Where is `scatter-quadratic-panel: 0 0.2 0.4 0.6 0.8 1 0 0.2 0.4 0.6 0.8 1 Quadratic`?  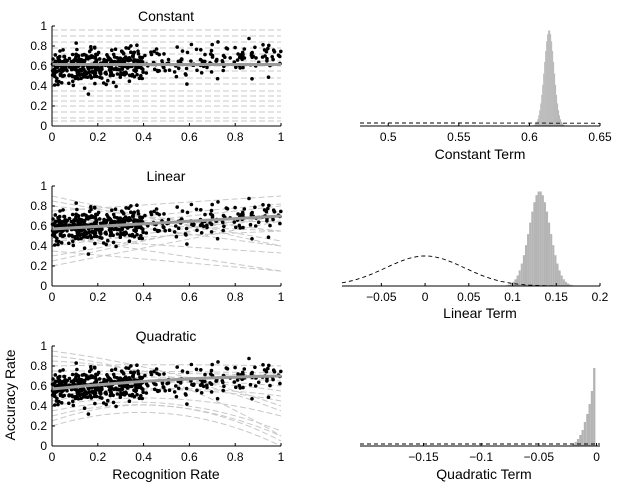 scatter-quadratic-panel: 0 0.2 0.4 0.6 0.8 1 0 0.2 0.4 0.6 0.8 1 Quadratic is located at coordinates (157, 396).